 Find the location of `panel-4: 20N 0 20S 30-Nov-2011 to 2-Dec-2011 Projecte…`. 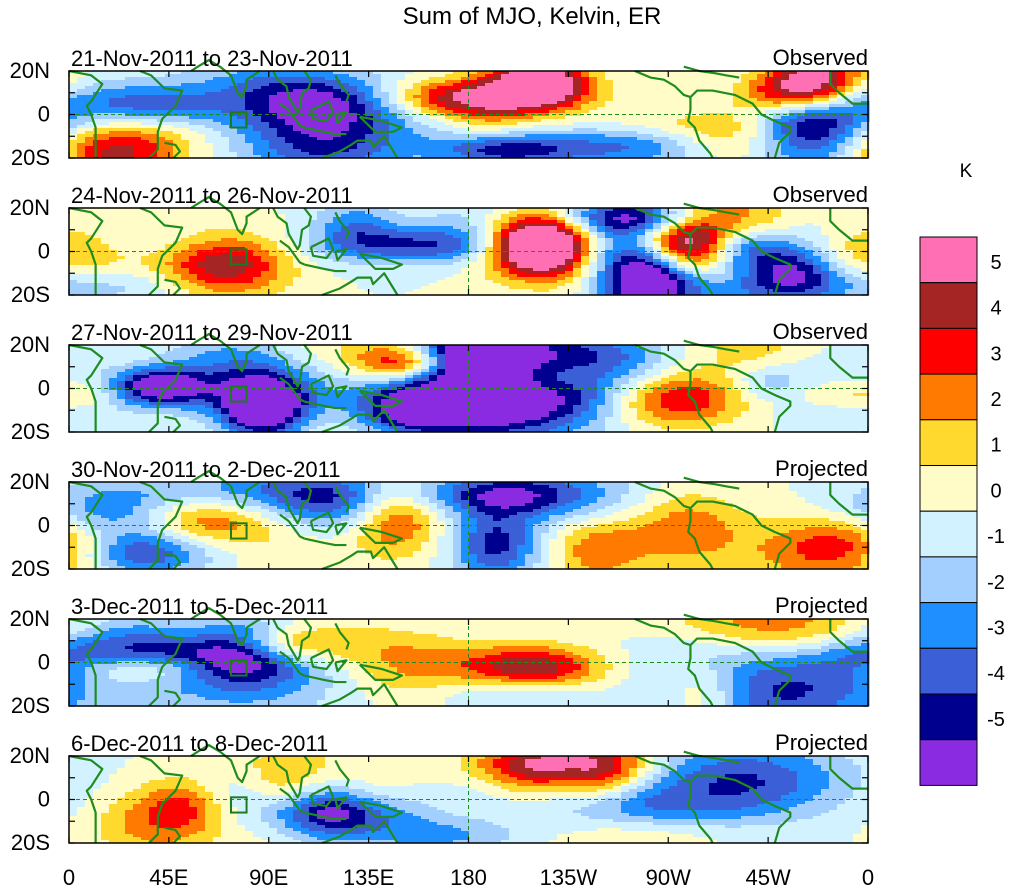

panel-4: 20N 0 20S 30-Nov-2011 to 2-Dec-2011 Projecte… is located at coordinates (440, 518).